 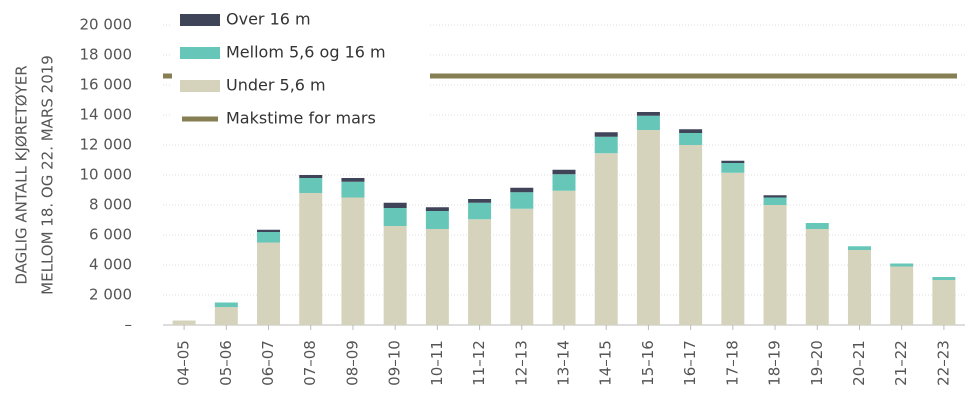 What do you see at coordinates (106, 145) in the screenshot?
I see `y-tick-label: 12 000` at bounding box center [106, 145].